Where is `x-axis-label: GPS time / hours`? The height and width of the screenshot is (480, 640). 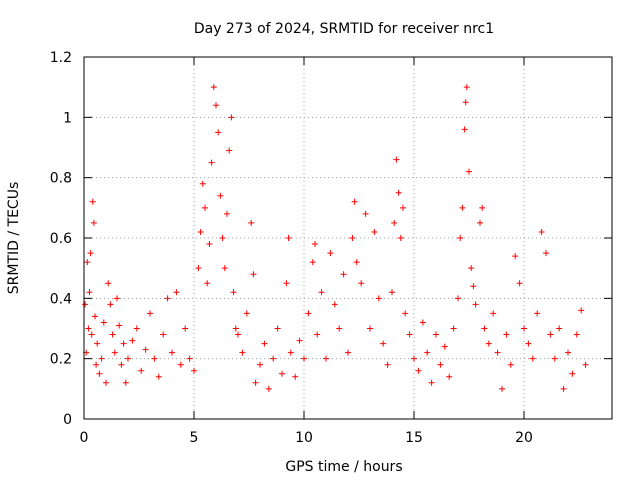 x-axis-label: GPS time / hours is located at coordinates (343, 467).